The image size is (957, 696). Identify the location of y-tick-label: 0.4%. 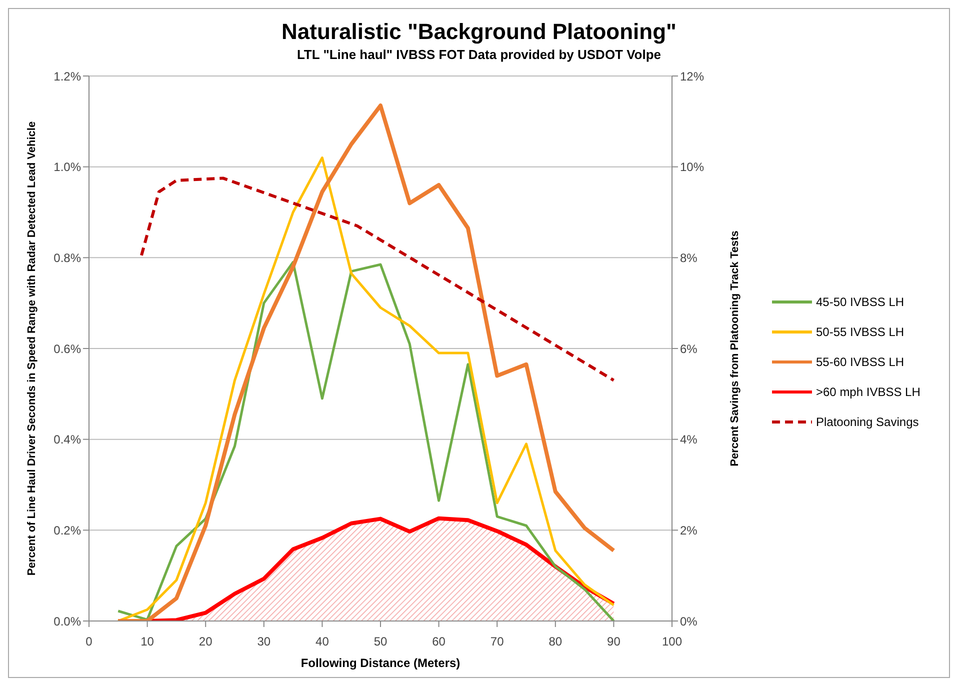
(68, 439).